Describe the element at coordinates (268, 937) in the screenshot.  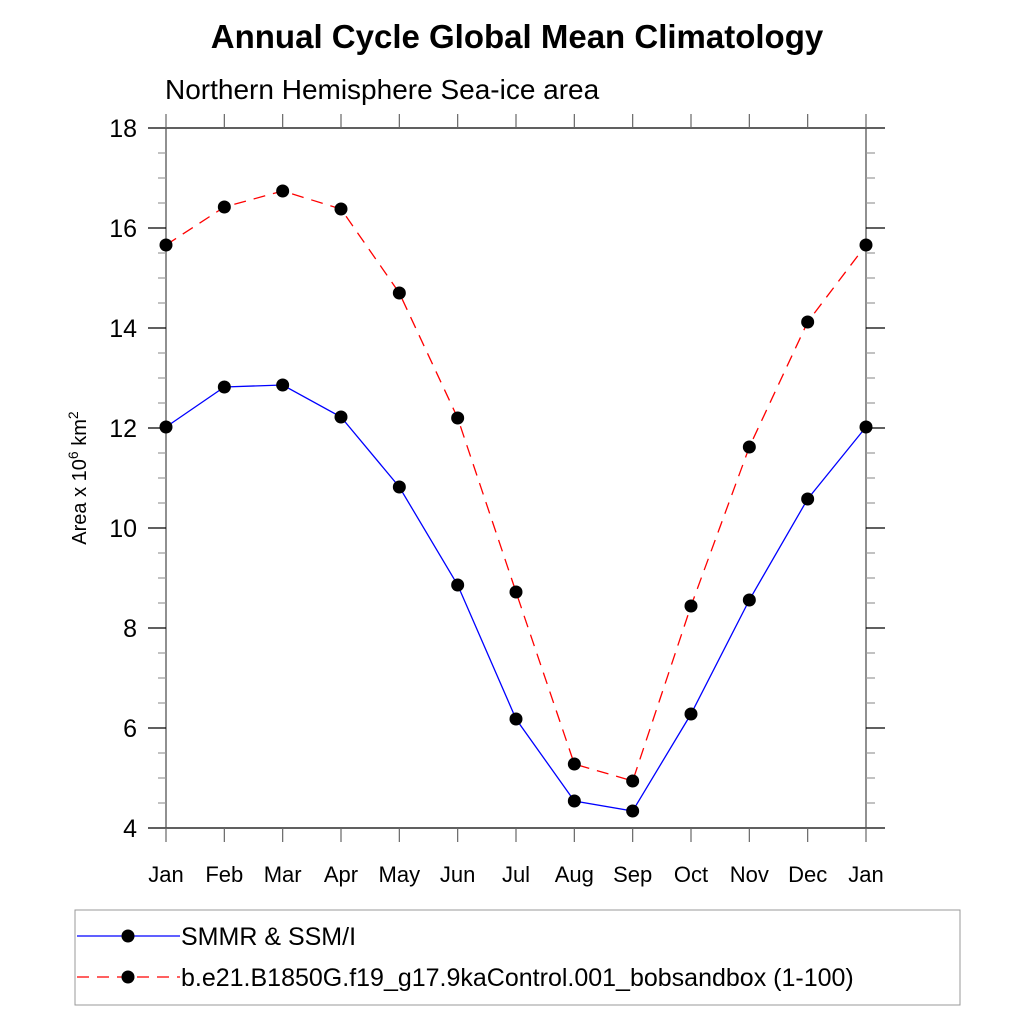
I see `legend-label-0: SMMR & SSM/I` at that location.